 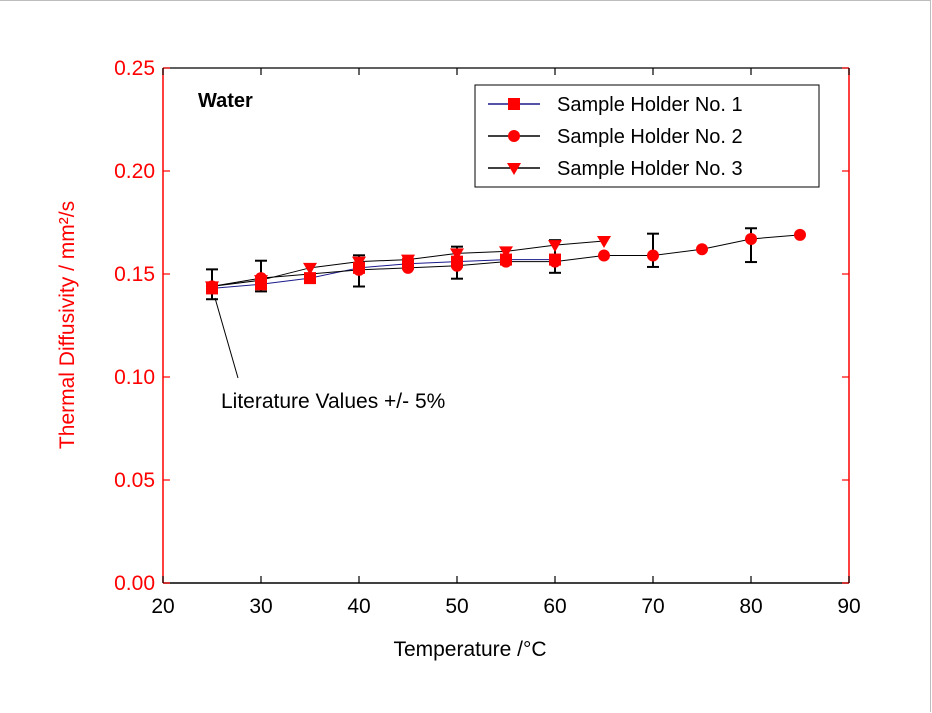 I want to click on legend-label-1: Sample Holder No. 1, so click(x=650, y=105).